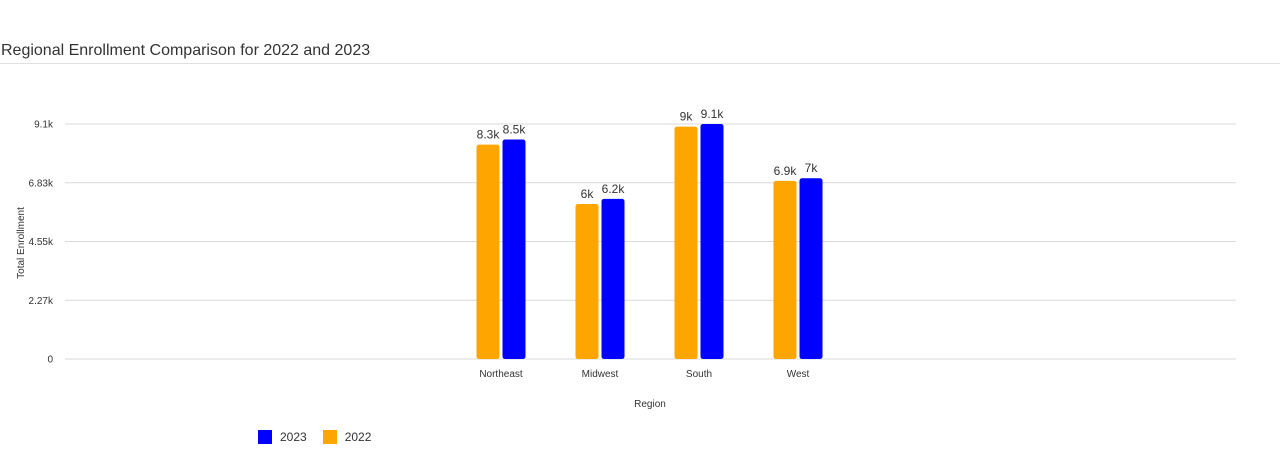  I want to click on data-label-2023-northeast: 8.5k, so click(515, 129).